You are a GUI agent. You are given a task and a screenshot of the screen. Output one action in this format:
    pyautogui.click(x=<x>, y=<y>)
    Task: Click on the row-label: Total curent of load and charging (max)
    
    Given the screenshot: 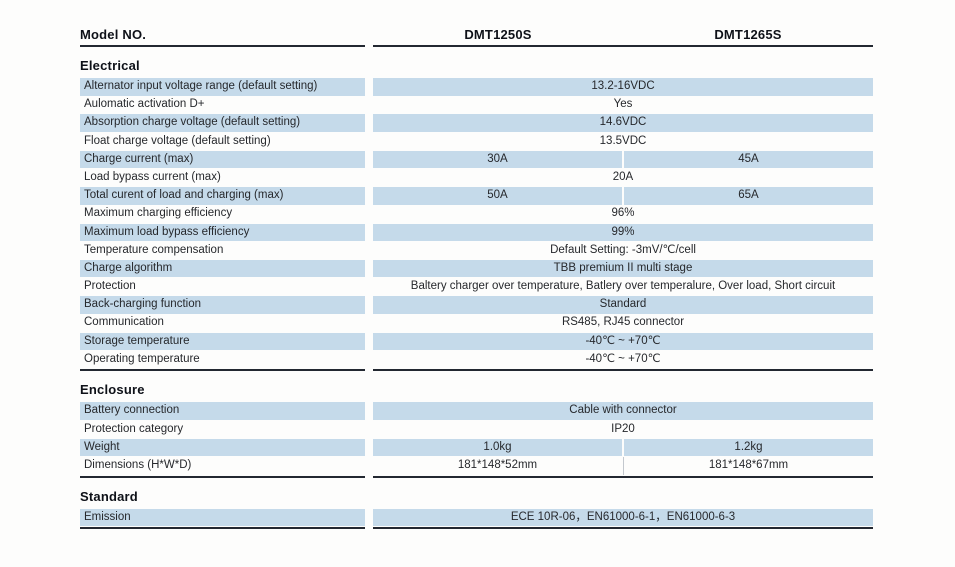 What is the action you would take?
    pyautogui.click(x=222, y=196)
    